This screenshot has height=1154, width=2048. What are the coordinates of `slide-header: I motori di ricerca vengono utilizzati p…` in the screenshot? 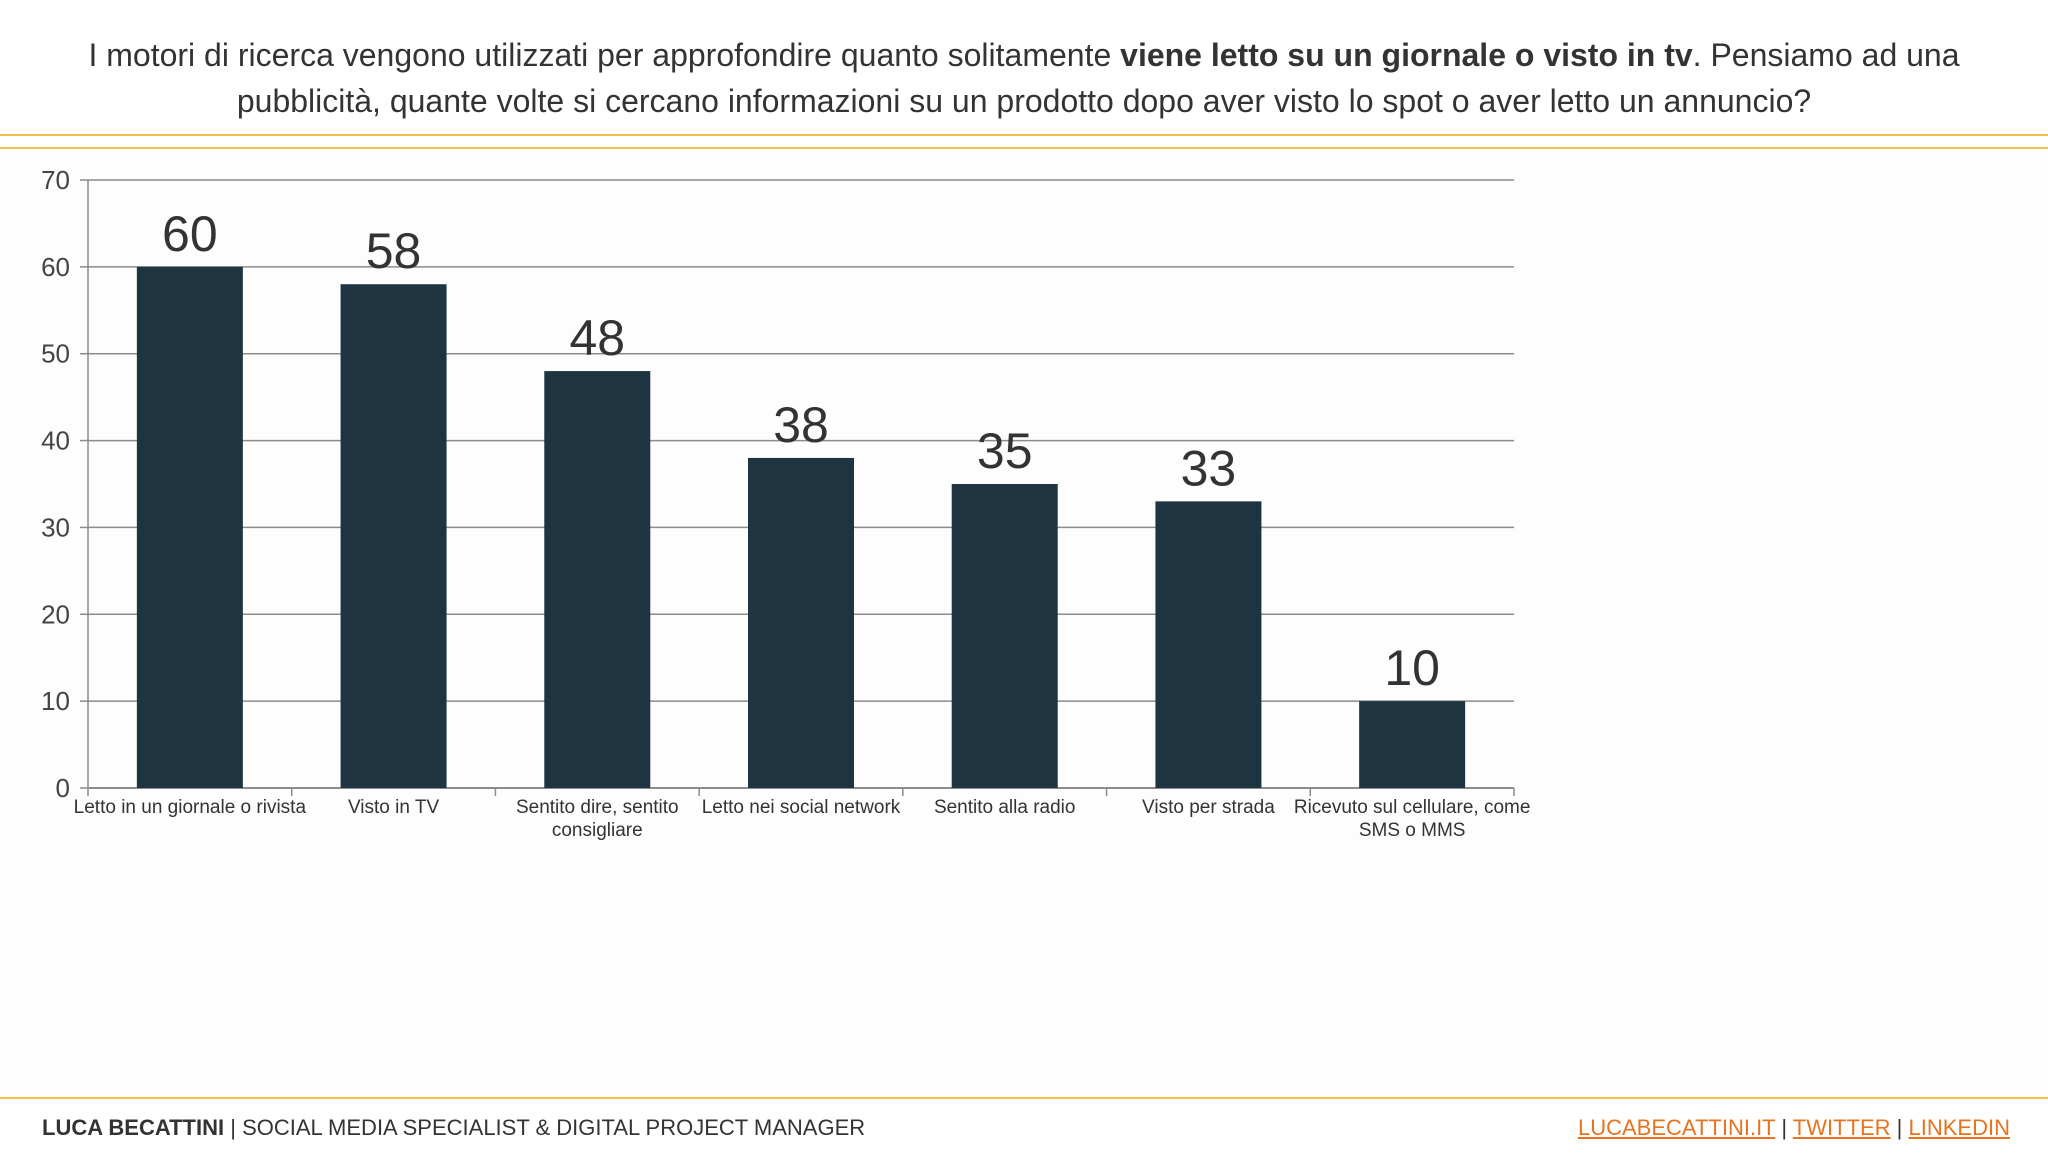 It's located at (1024, 67).